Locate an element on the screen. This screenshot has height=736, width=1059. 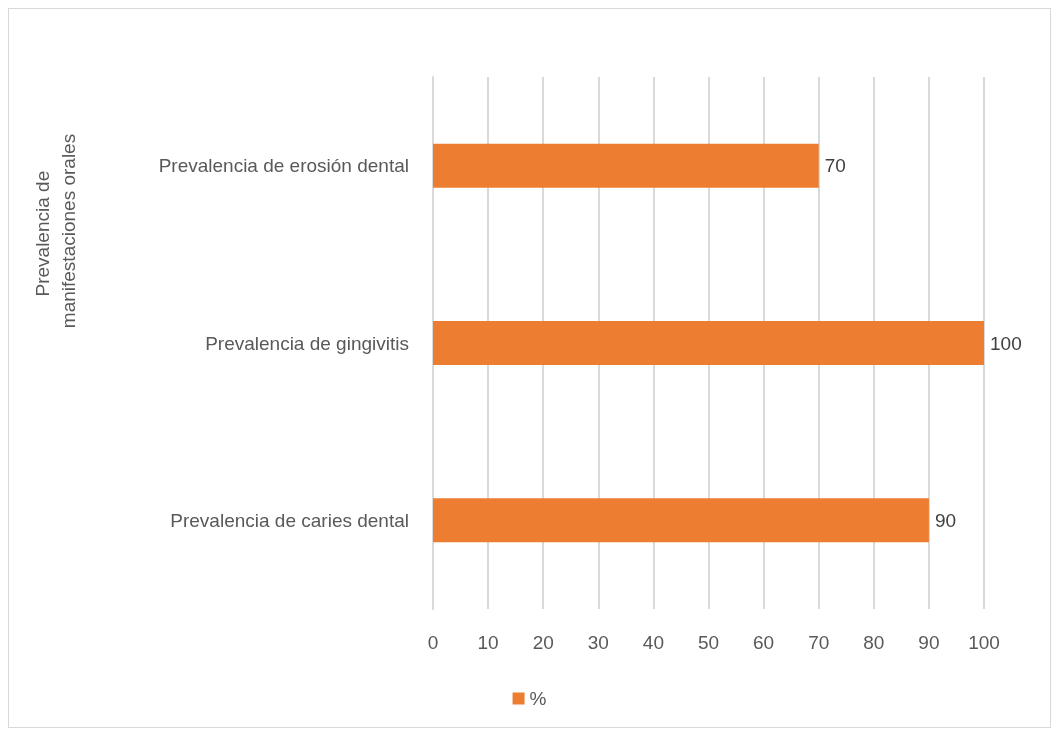
y-tick-label: Prevalencia de caries dental is located at coordinates (289, 520).